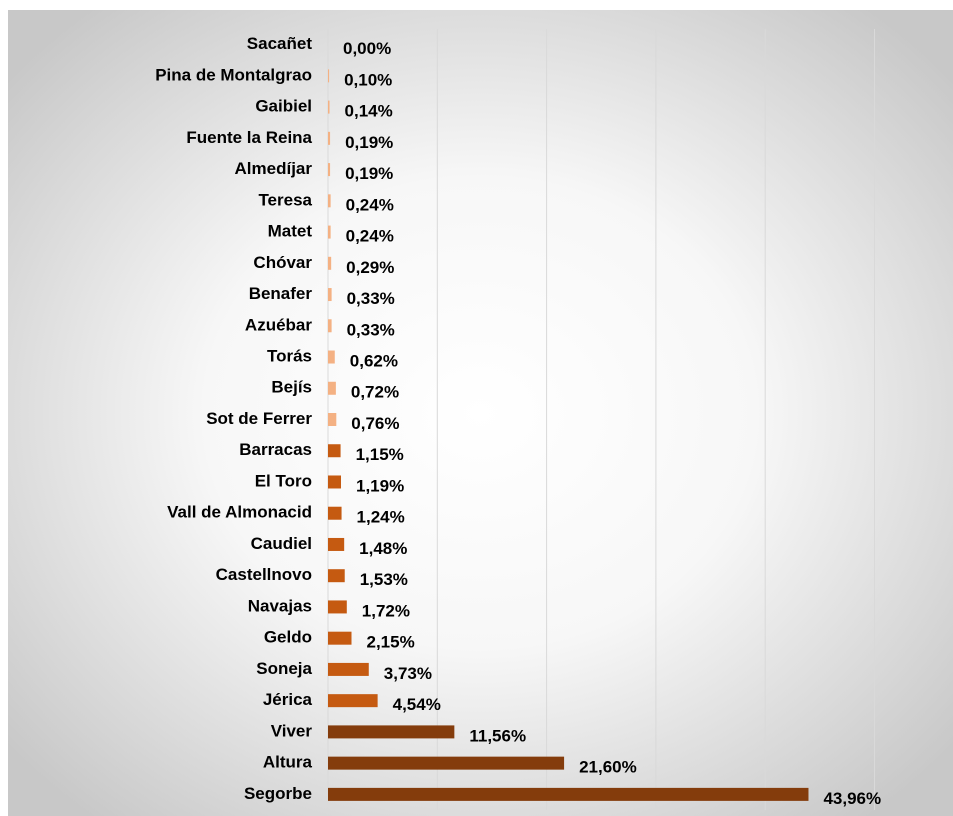  What do you see at coordinates (274, 168) in the screenshot?
I see `category-label: Almedíjar` at bounding box center [274, 168].